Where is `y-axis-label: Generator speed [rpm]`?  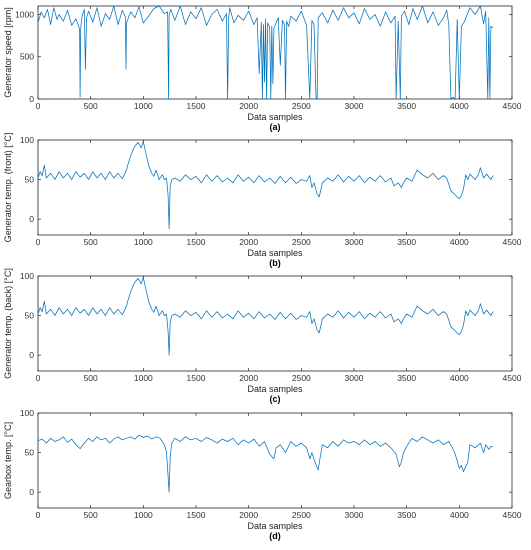 y-axis-label: Generator speed [rpm] is located at coordinates (8, 52).